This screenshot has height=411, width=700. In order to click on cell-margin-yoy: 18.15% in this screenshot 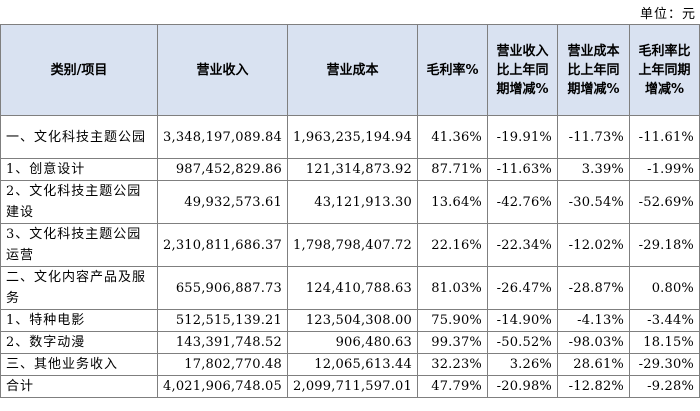, I will do `click(664, 342)`.